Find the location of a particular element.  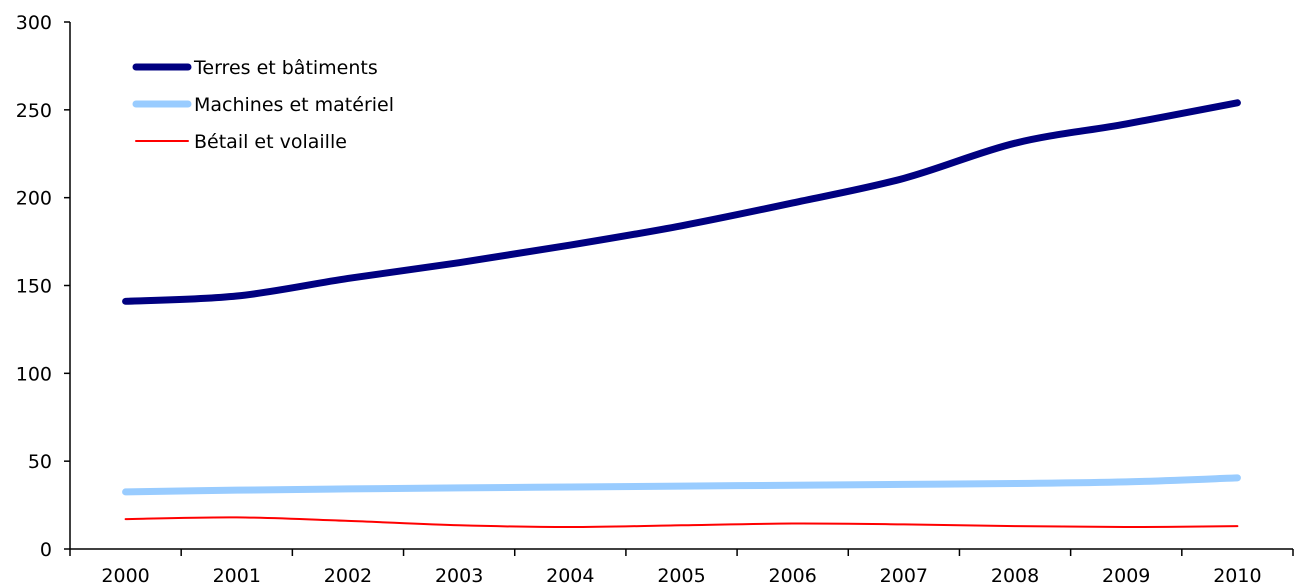

x-tick-label: 2005 is located at coordinates (681, 576).